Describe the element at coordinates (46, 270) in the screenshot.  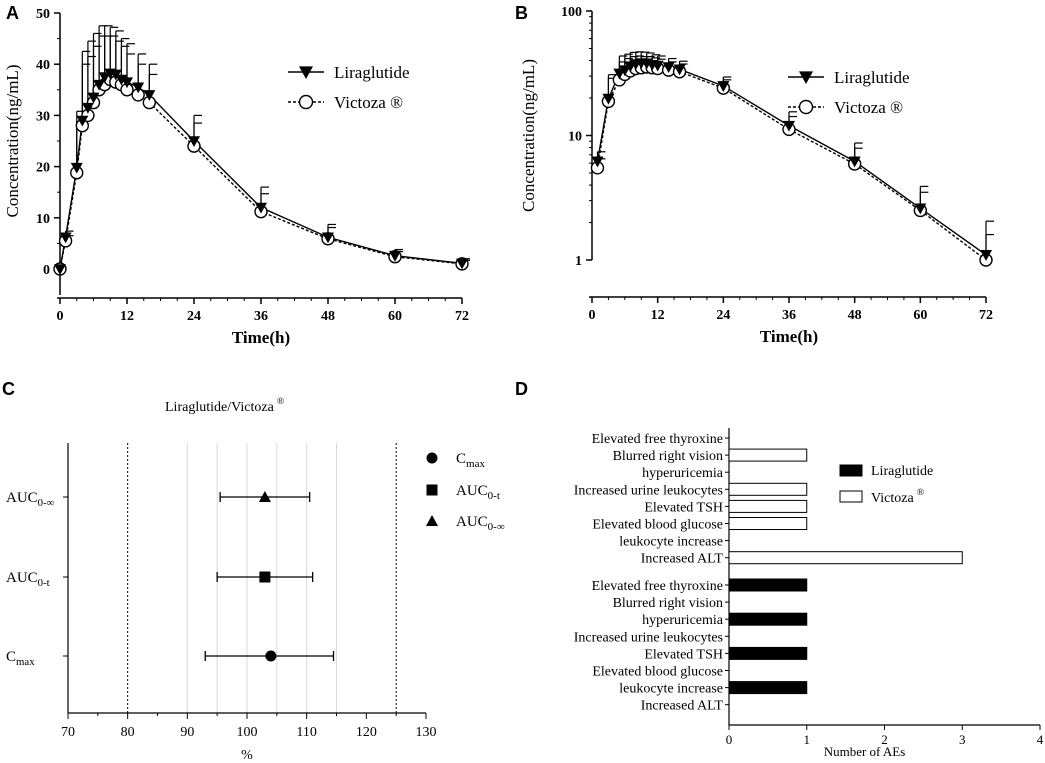
I see `y-tick-label: 0` at that location.